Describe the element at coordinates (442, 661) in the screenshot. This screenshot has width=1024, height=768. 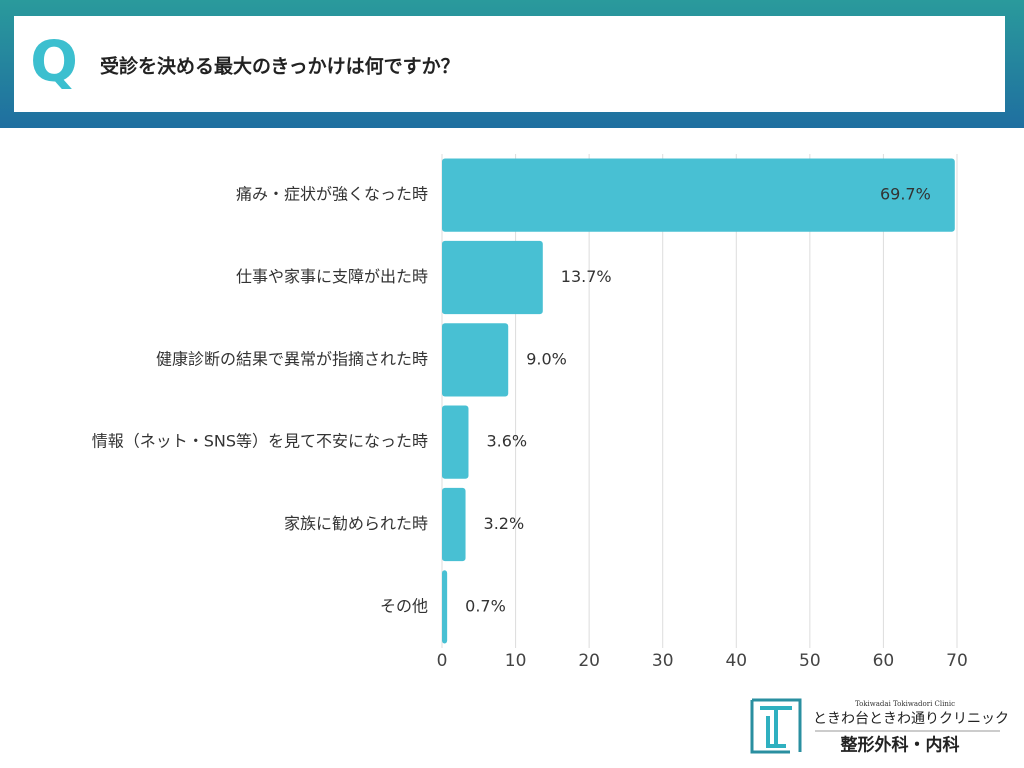
I see `x-tick-label: 0` at that location.